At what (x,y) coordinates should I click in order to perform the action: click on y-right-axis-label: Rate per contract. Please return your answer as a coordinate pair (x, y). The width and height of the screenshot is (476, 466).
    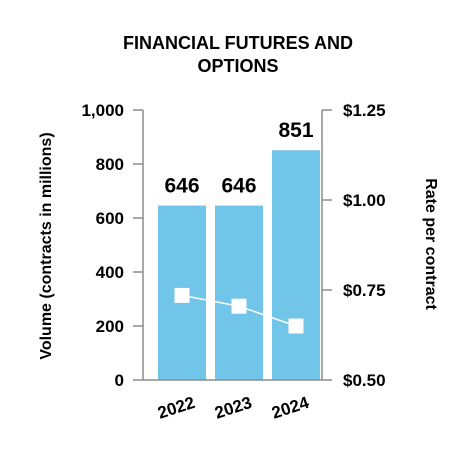
    Looking at the image, I should click on (430, 244).